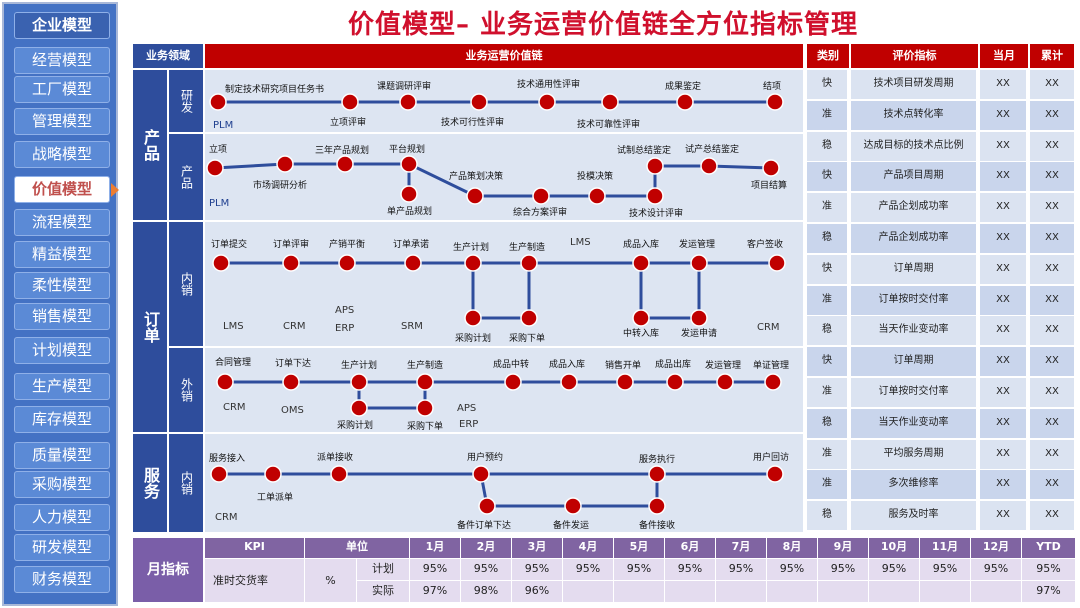  What do you see at coordinates (62, 386) in the screenshot?
I see `nav-production-model: 生产模型` at bounding box center [62, 386].